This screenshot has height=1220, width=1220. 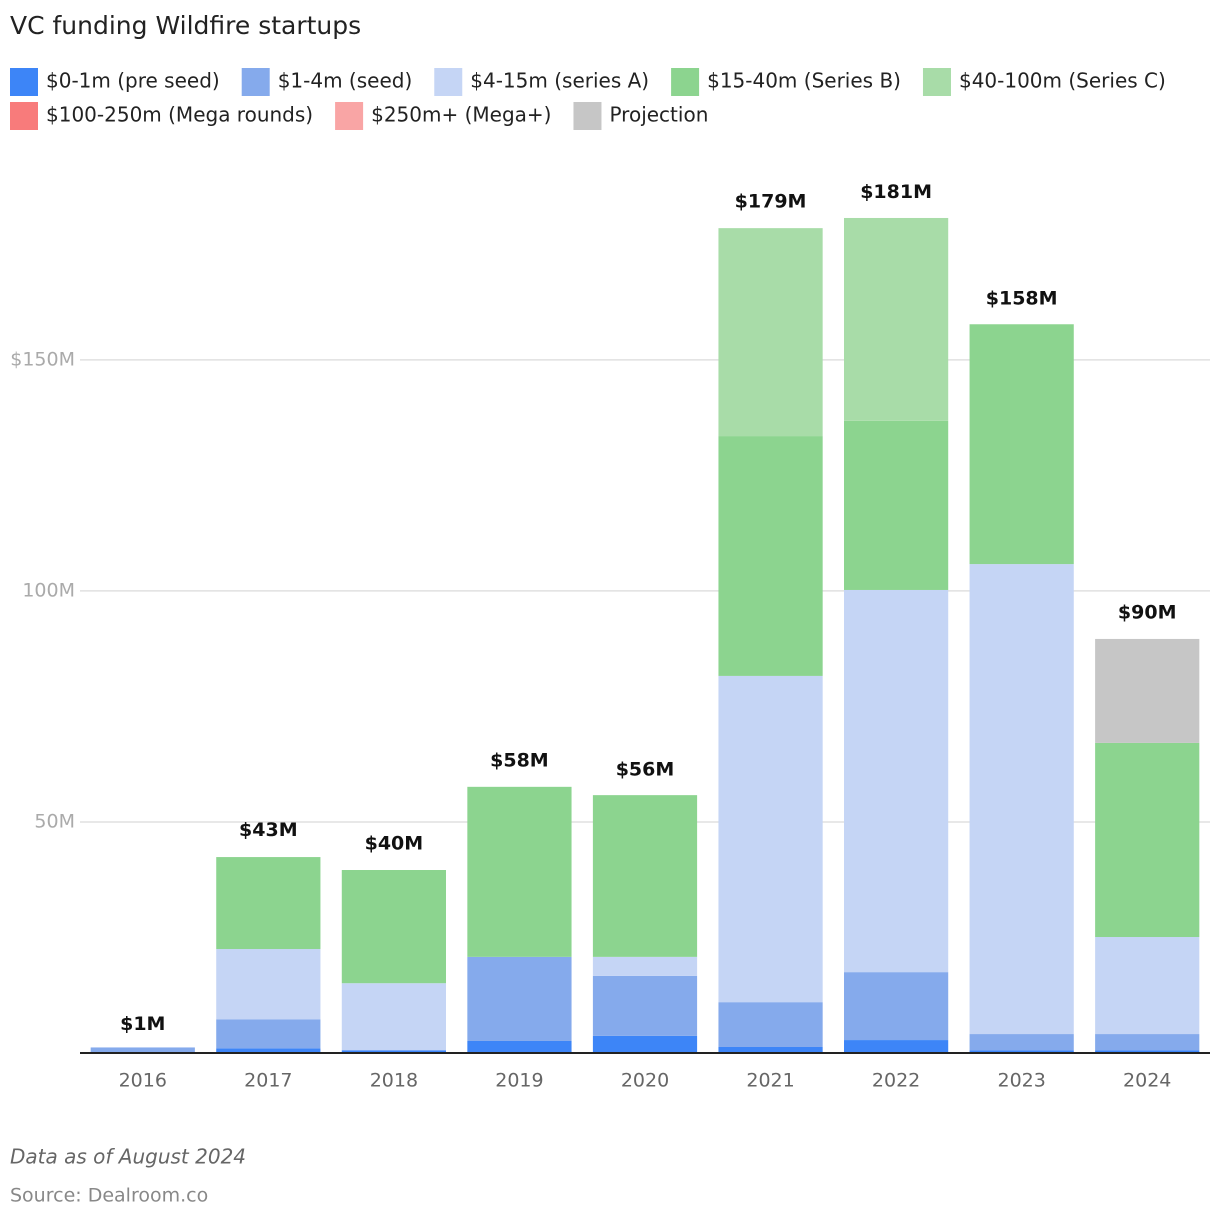 I want to click on x-tick-label: 2019, so click(x=519, y=1081).